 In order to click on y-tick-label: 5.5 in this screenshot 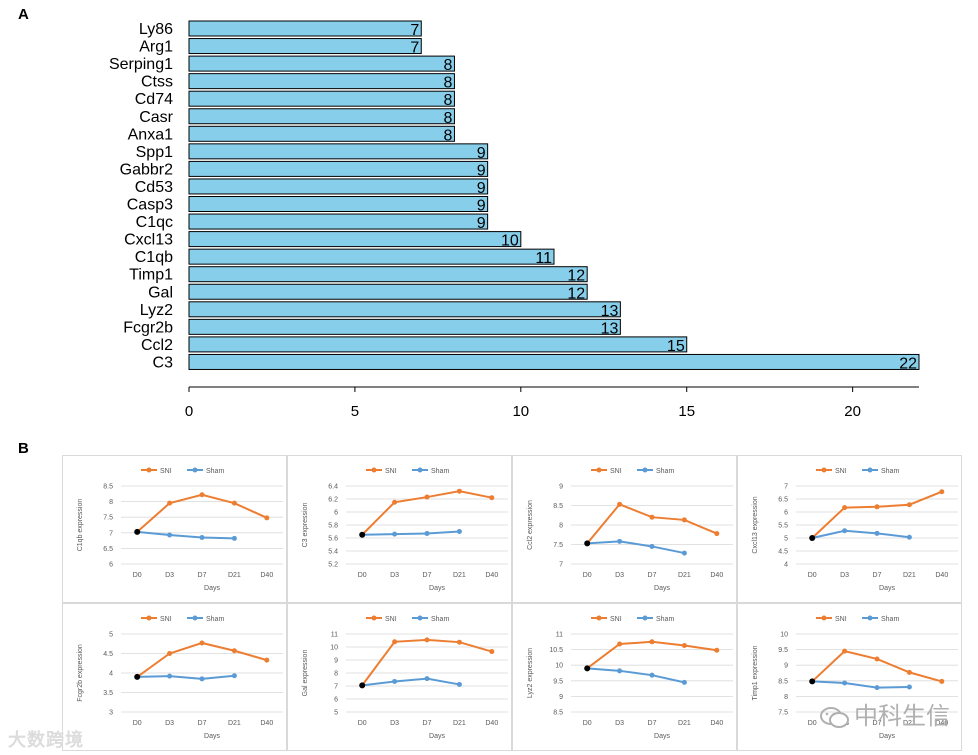, I will do `click(783, 526)`.